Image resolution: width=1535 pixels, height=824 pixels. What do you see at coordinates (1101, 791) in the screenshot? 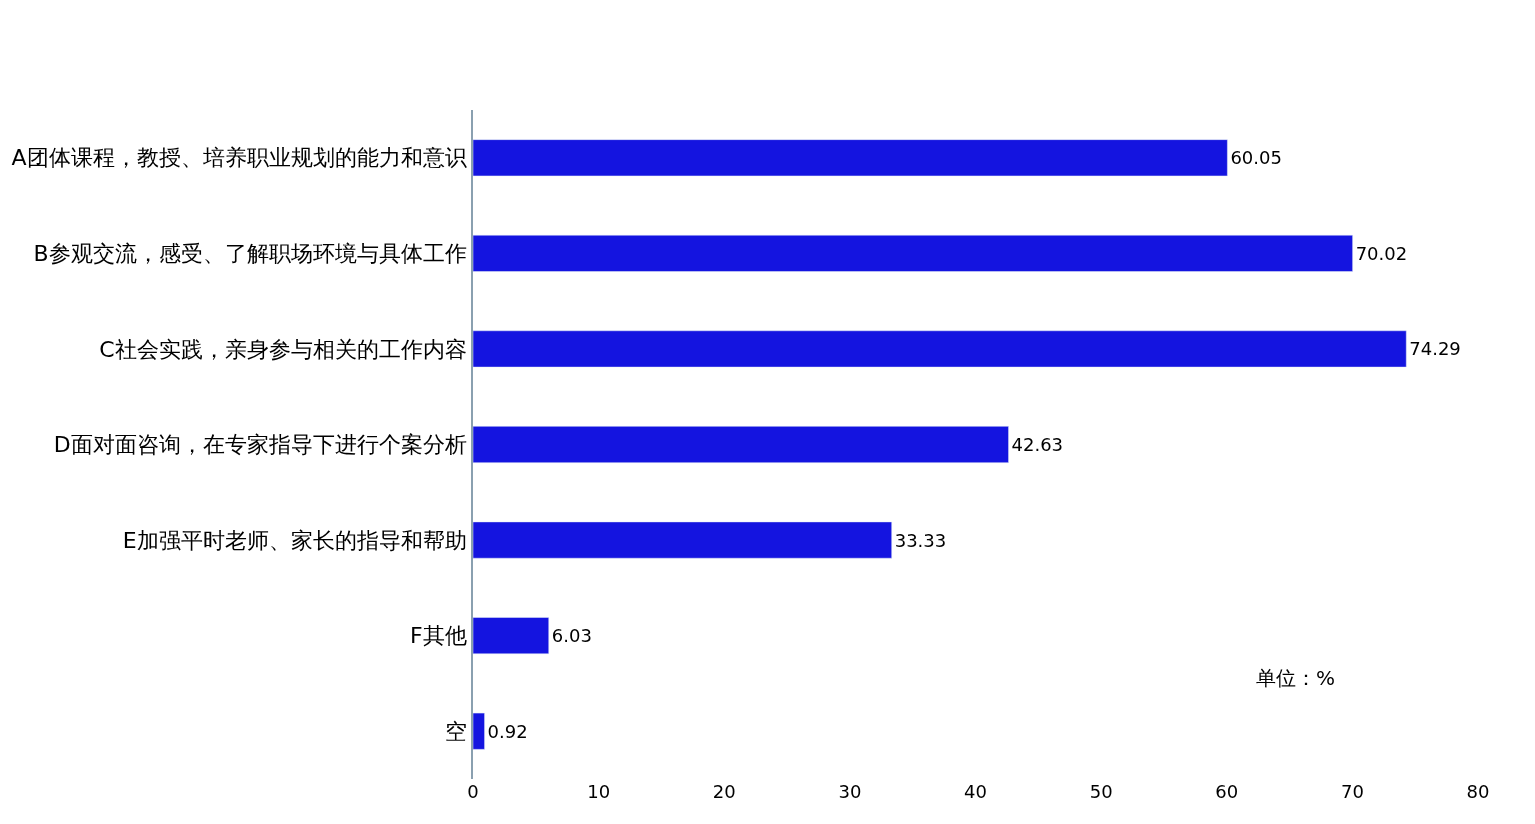
I see `x-tick-label: 50` at bounding box center [1101, 791].